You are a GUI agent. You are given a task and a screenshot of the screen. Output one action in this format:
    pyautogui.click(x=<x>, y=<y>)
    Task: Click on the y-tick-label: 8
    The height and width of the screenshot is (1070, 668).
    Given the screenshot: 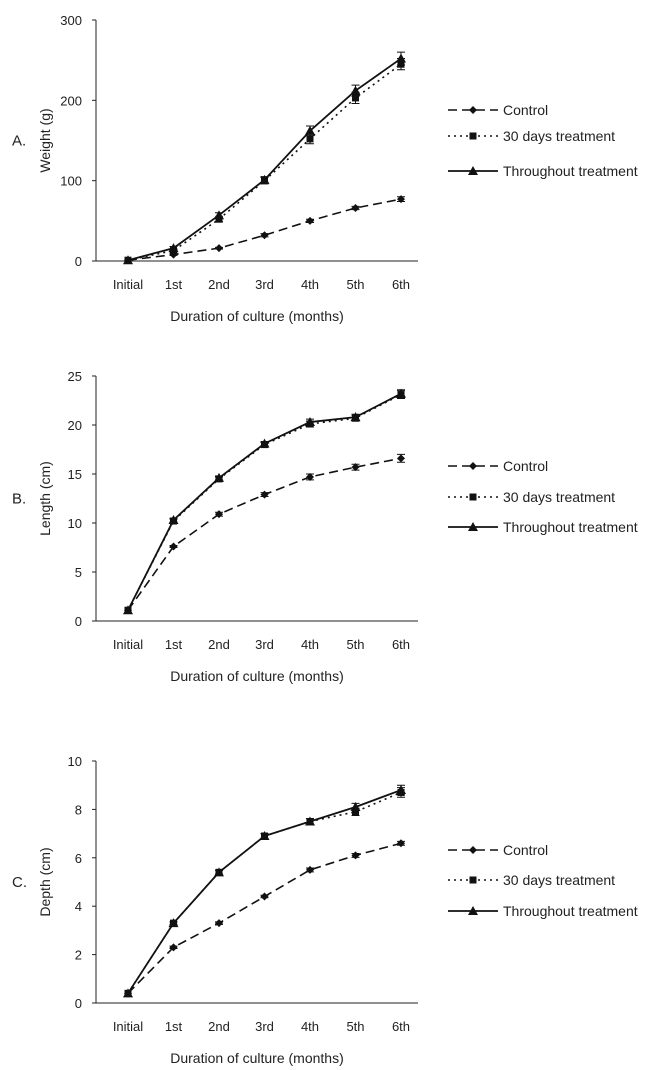 What is the action you would take?
    pyautogui.click(x=78, y=809)
    